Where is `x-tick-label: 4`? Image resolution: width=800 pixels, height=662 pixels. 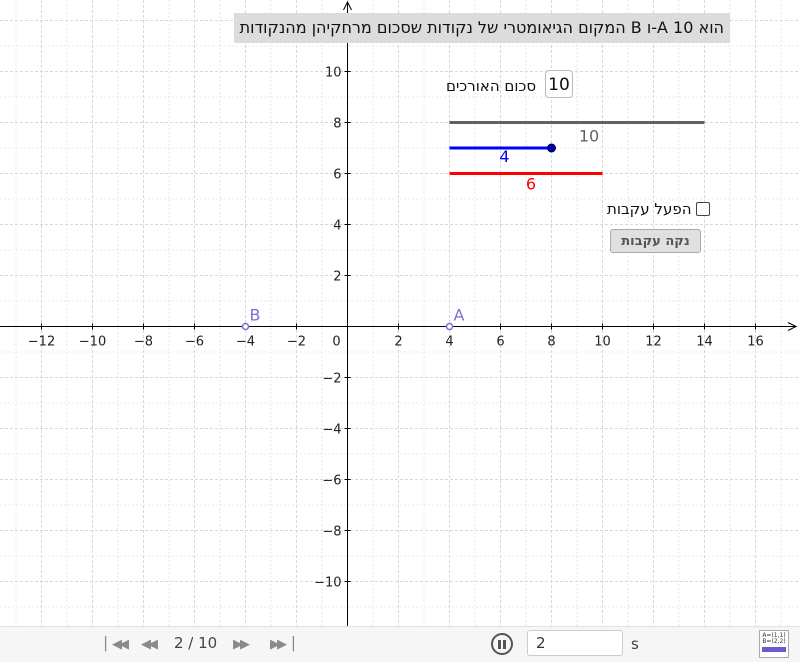
x-tick-label: 4 is located at coordinates (449, 342).